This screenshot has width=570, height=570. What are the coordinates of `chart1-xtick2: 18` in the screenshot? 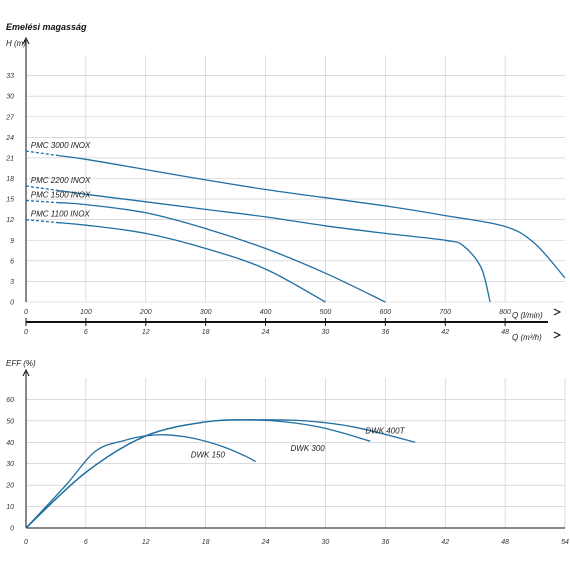 It's located at (206, 332).